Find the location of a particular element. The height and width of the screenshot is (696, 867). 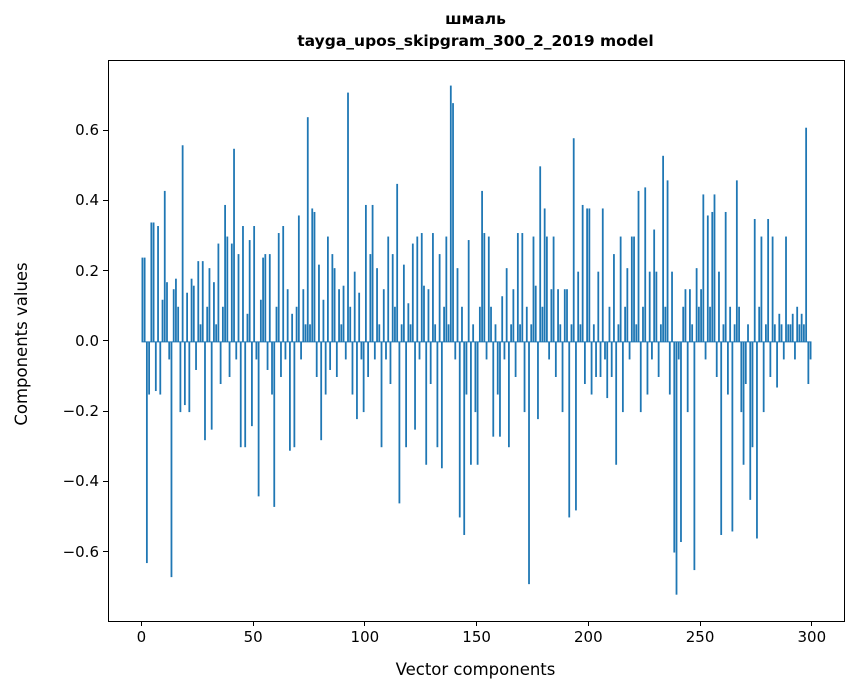

y-tick-mark is located at coordinates (105, 552).